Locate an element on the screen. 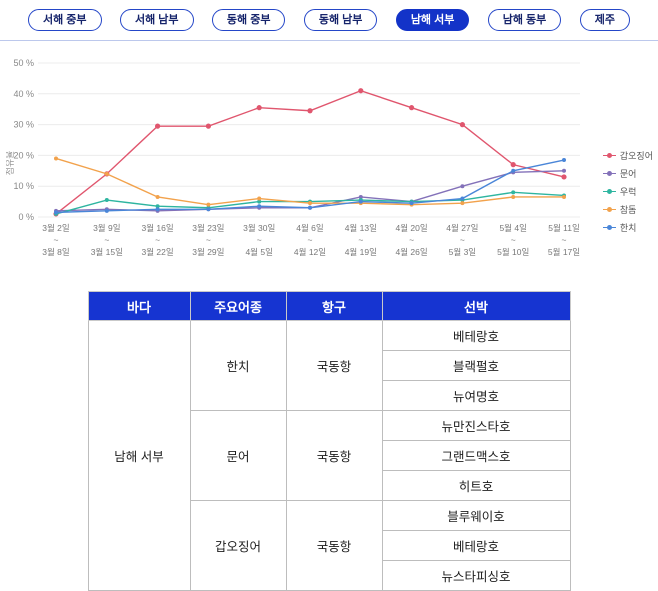 This screenshot has height=591, width=658. y-tick-label: 0 % is located at coordinates (26, 217).